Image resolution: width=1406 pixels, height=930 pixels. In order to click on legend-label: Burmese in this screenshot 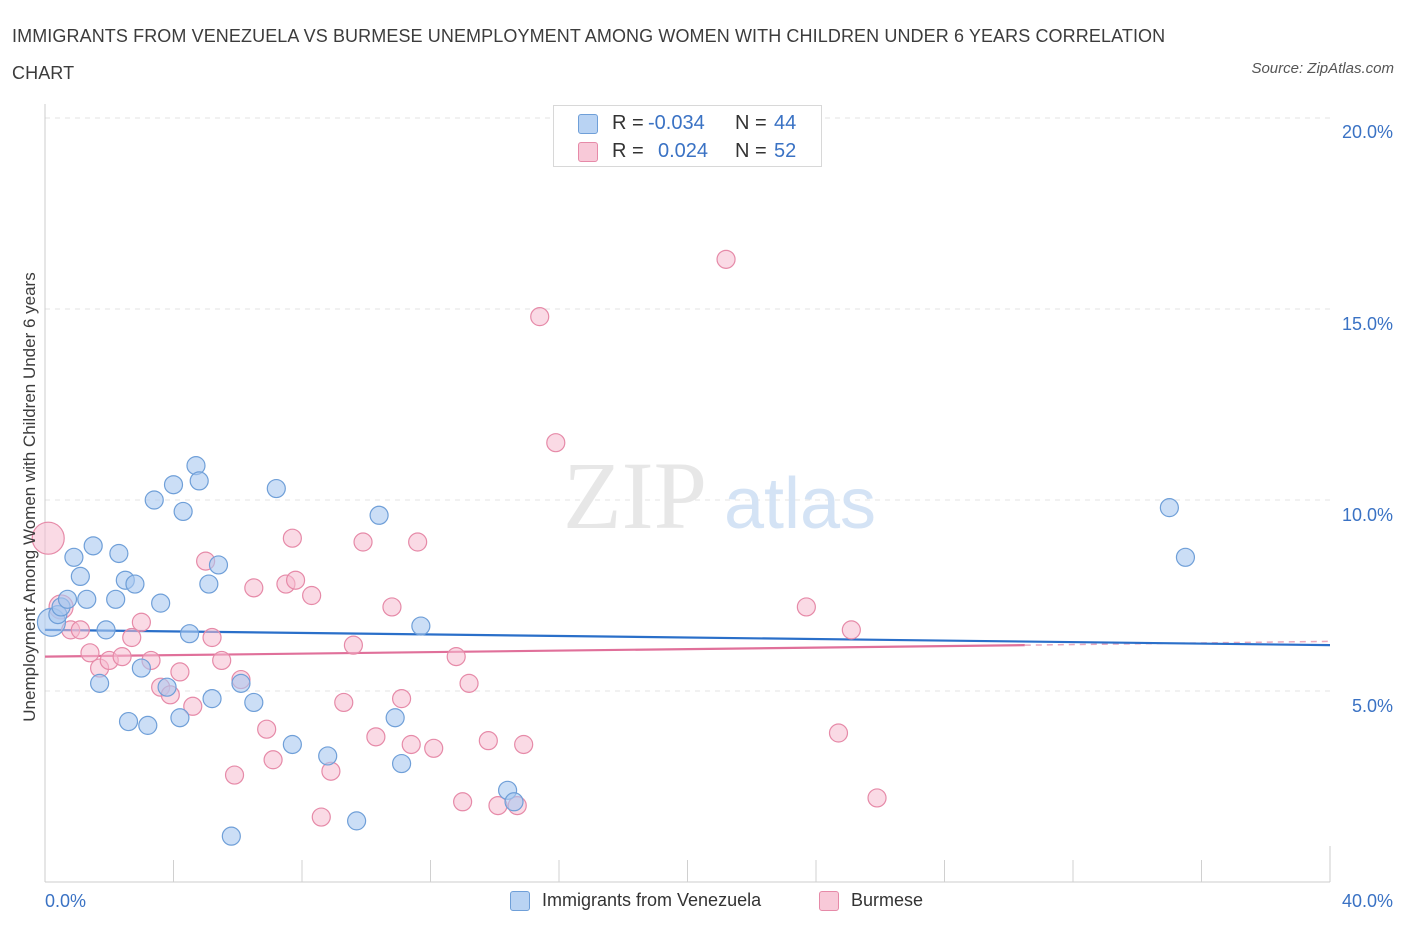, I will do `click(887, 900)`.